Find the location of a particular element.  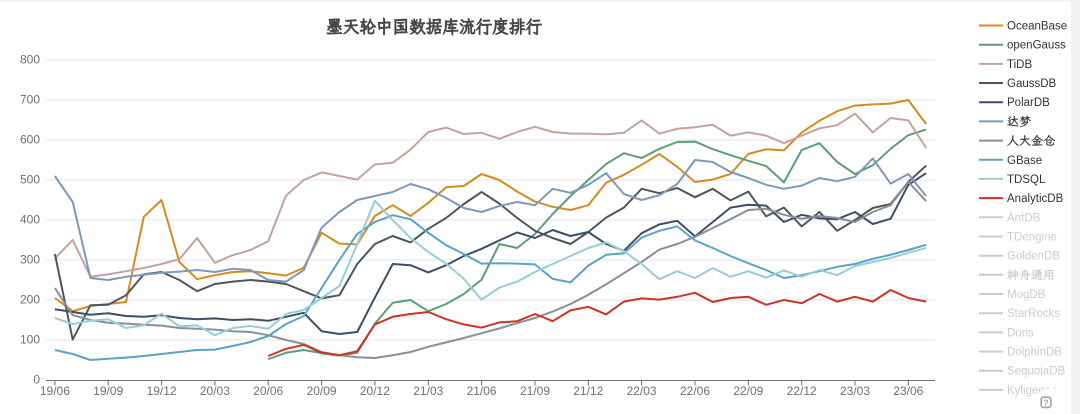

svg-text: 22/09 is located at coordinates (748, 391).